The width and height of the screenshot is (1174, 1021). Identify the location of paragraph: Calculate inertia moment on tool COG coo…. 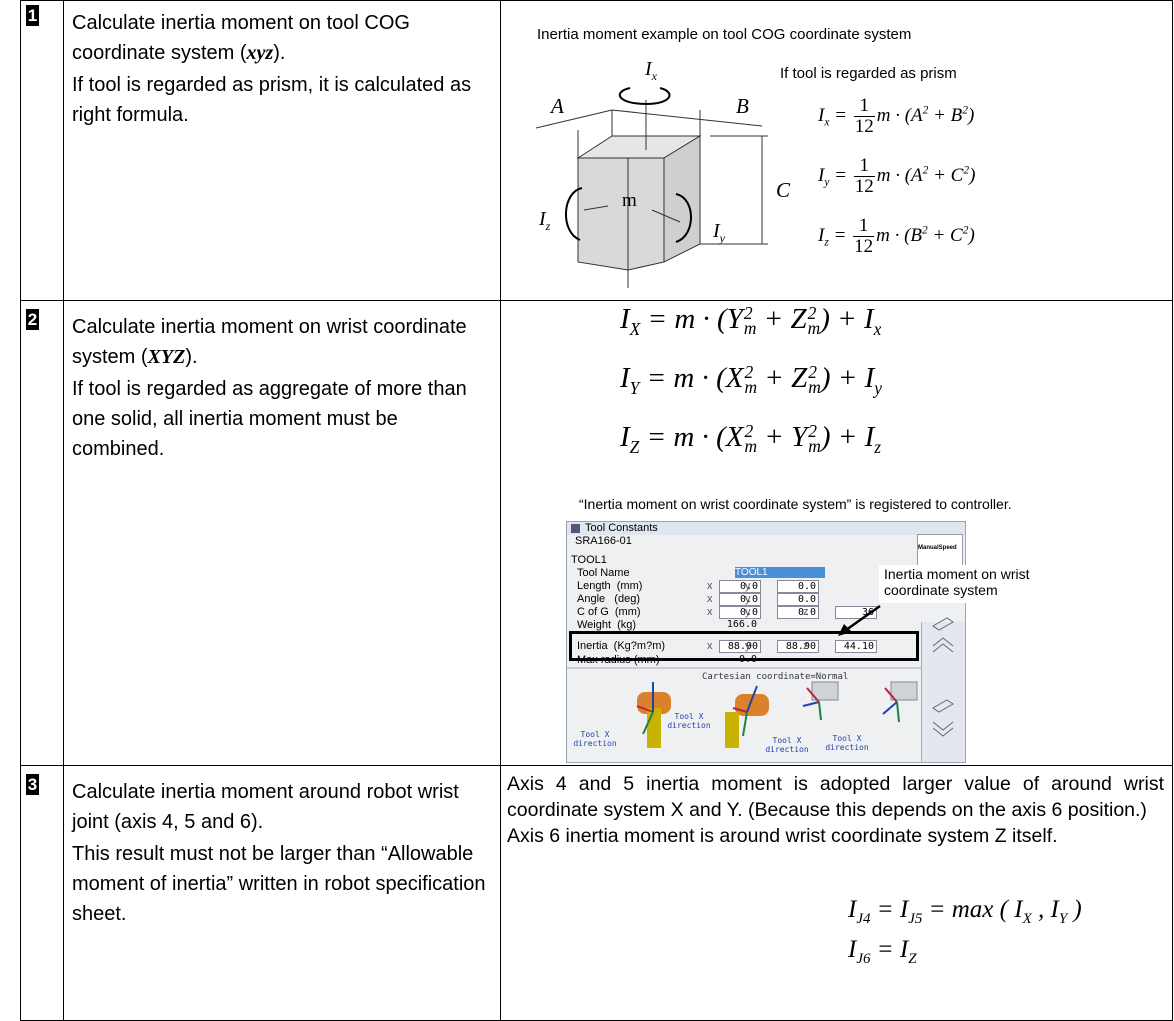
(283, 38).